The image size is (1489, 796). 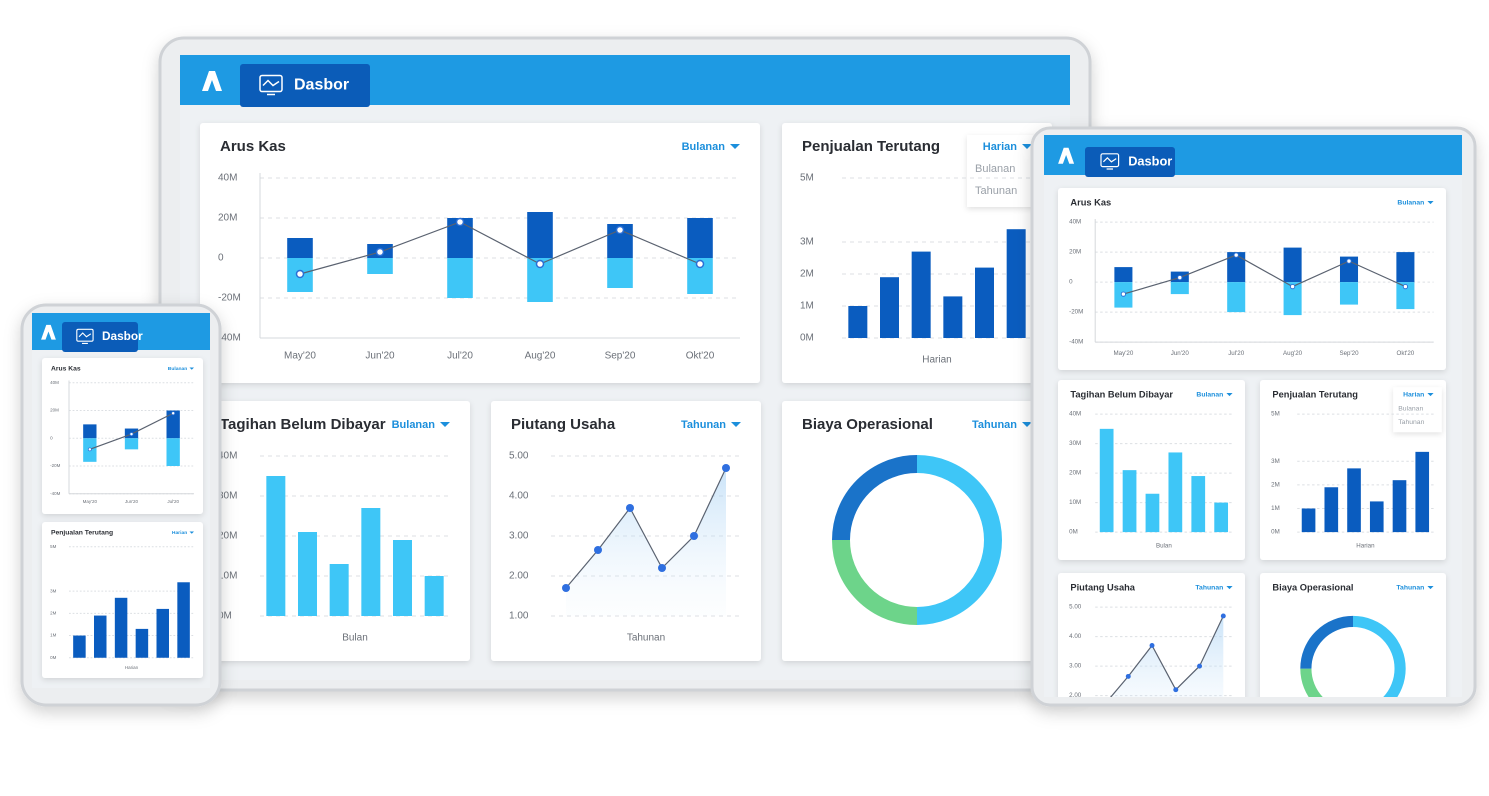 What do you see at coordinates (1379, 656) in the screenshot?
I see `donut-segment` at bounding box center [1379, 656].